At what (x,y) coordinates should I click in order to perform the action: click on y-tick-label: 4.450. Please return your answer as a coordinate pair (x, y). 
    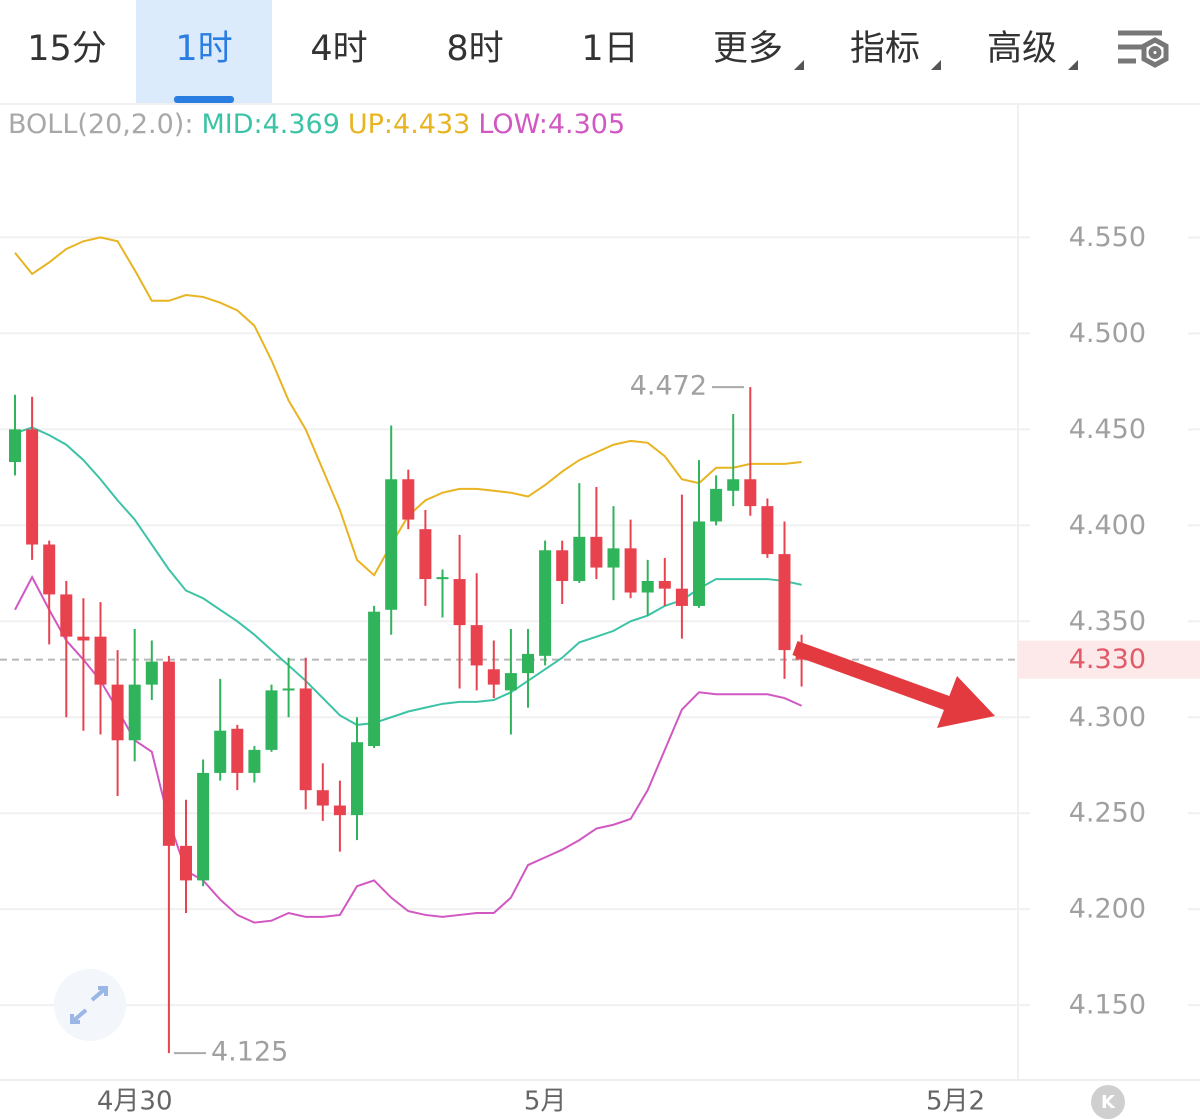
    Looking at the image, I should click on (1107, 429).